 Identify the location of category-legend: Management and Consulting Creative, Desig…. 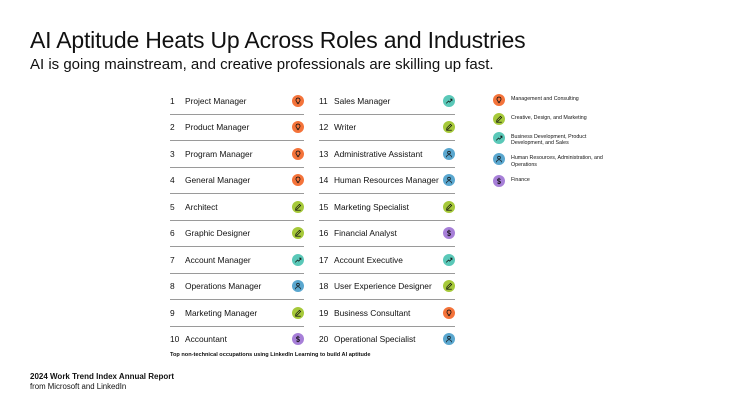
(548, 144).